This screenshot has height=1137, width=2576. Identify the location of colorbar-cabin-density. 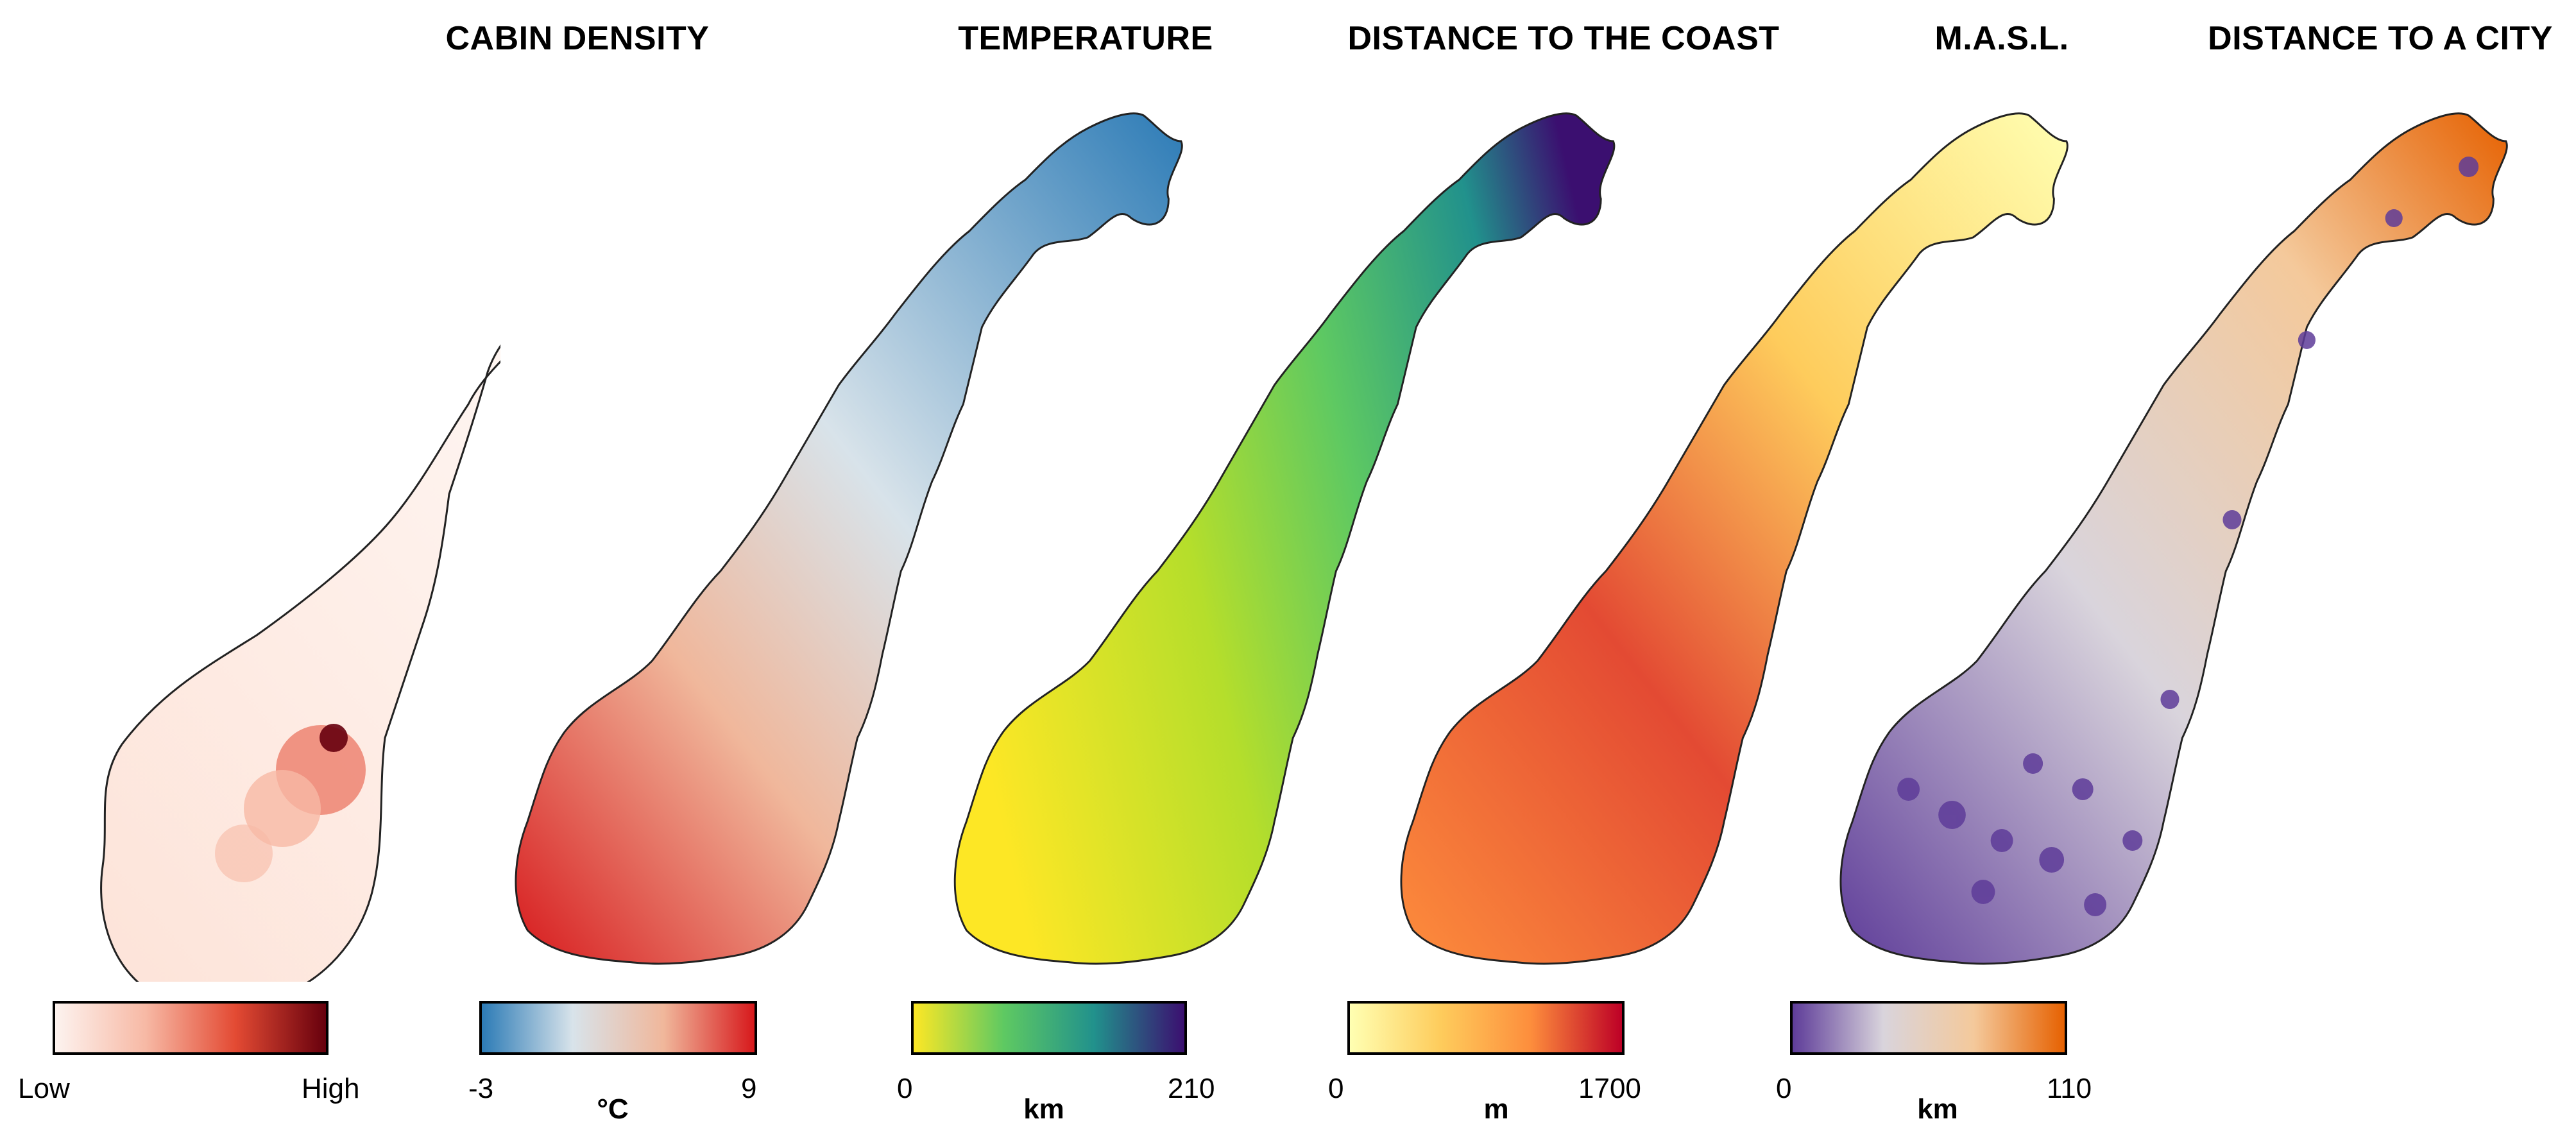
(191, 1028).